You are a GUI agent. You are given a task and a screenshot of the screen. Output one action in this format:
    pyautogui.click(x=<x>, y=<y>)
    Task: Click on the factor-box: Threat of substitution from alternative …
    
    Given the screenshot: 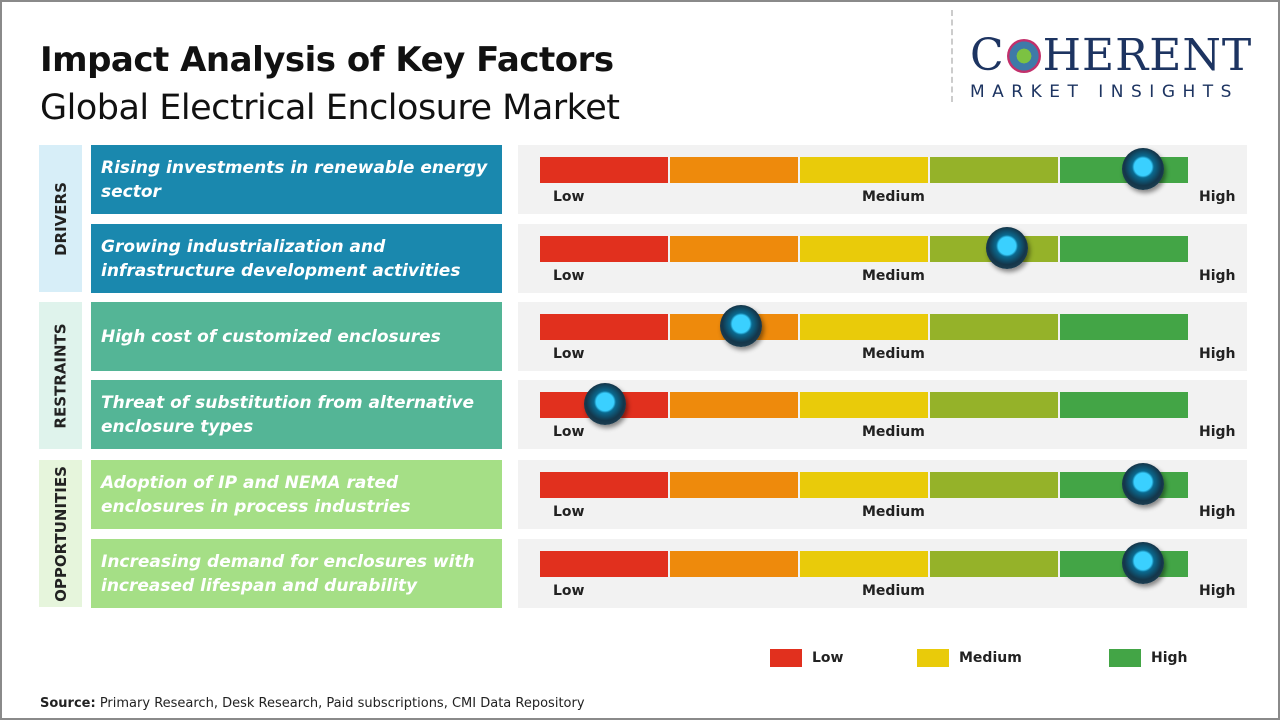 What is the action you would take?
    pyautogui.click(x=296, y=414)
    